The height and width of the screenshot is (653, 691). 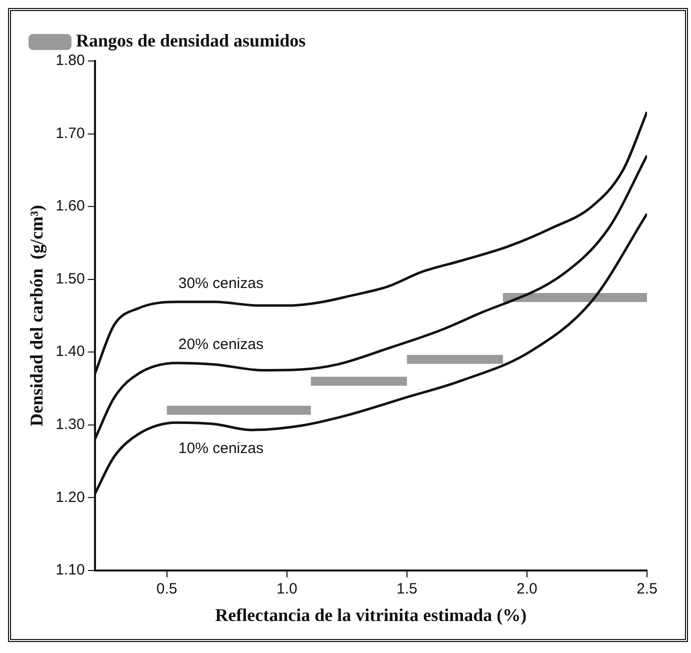 I want to click on y-tick-label: 1.20, so click(x=70, y=497).